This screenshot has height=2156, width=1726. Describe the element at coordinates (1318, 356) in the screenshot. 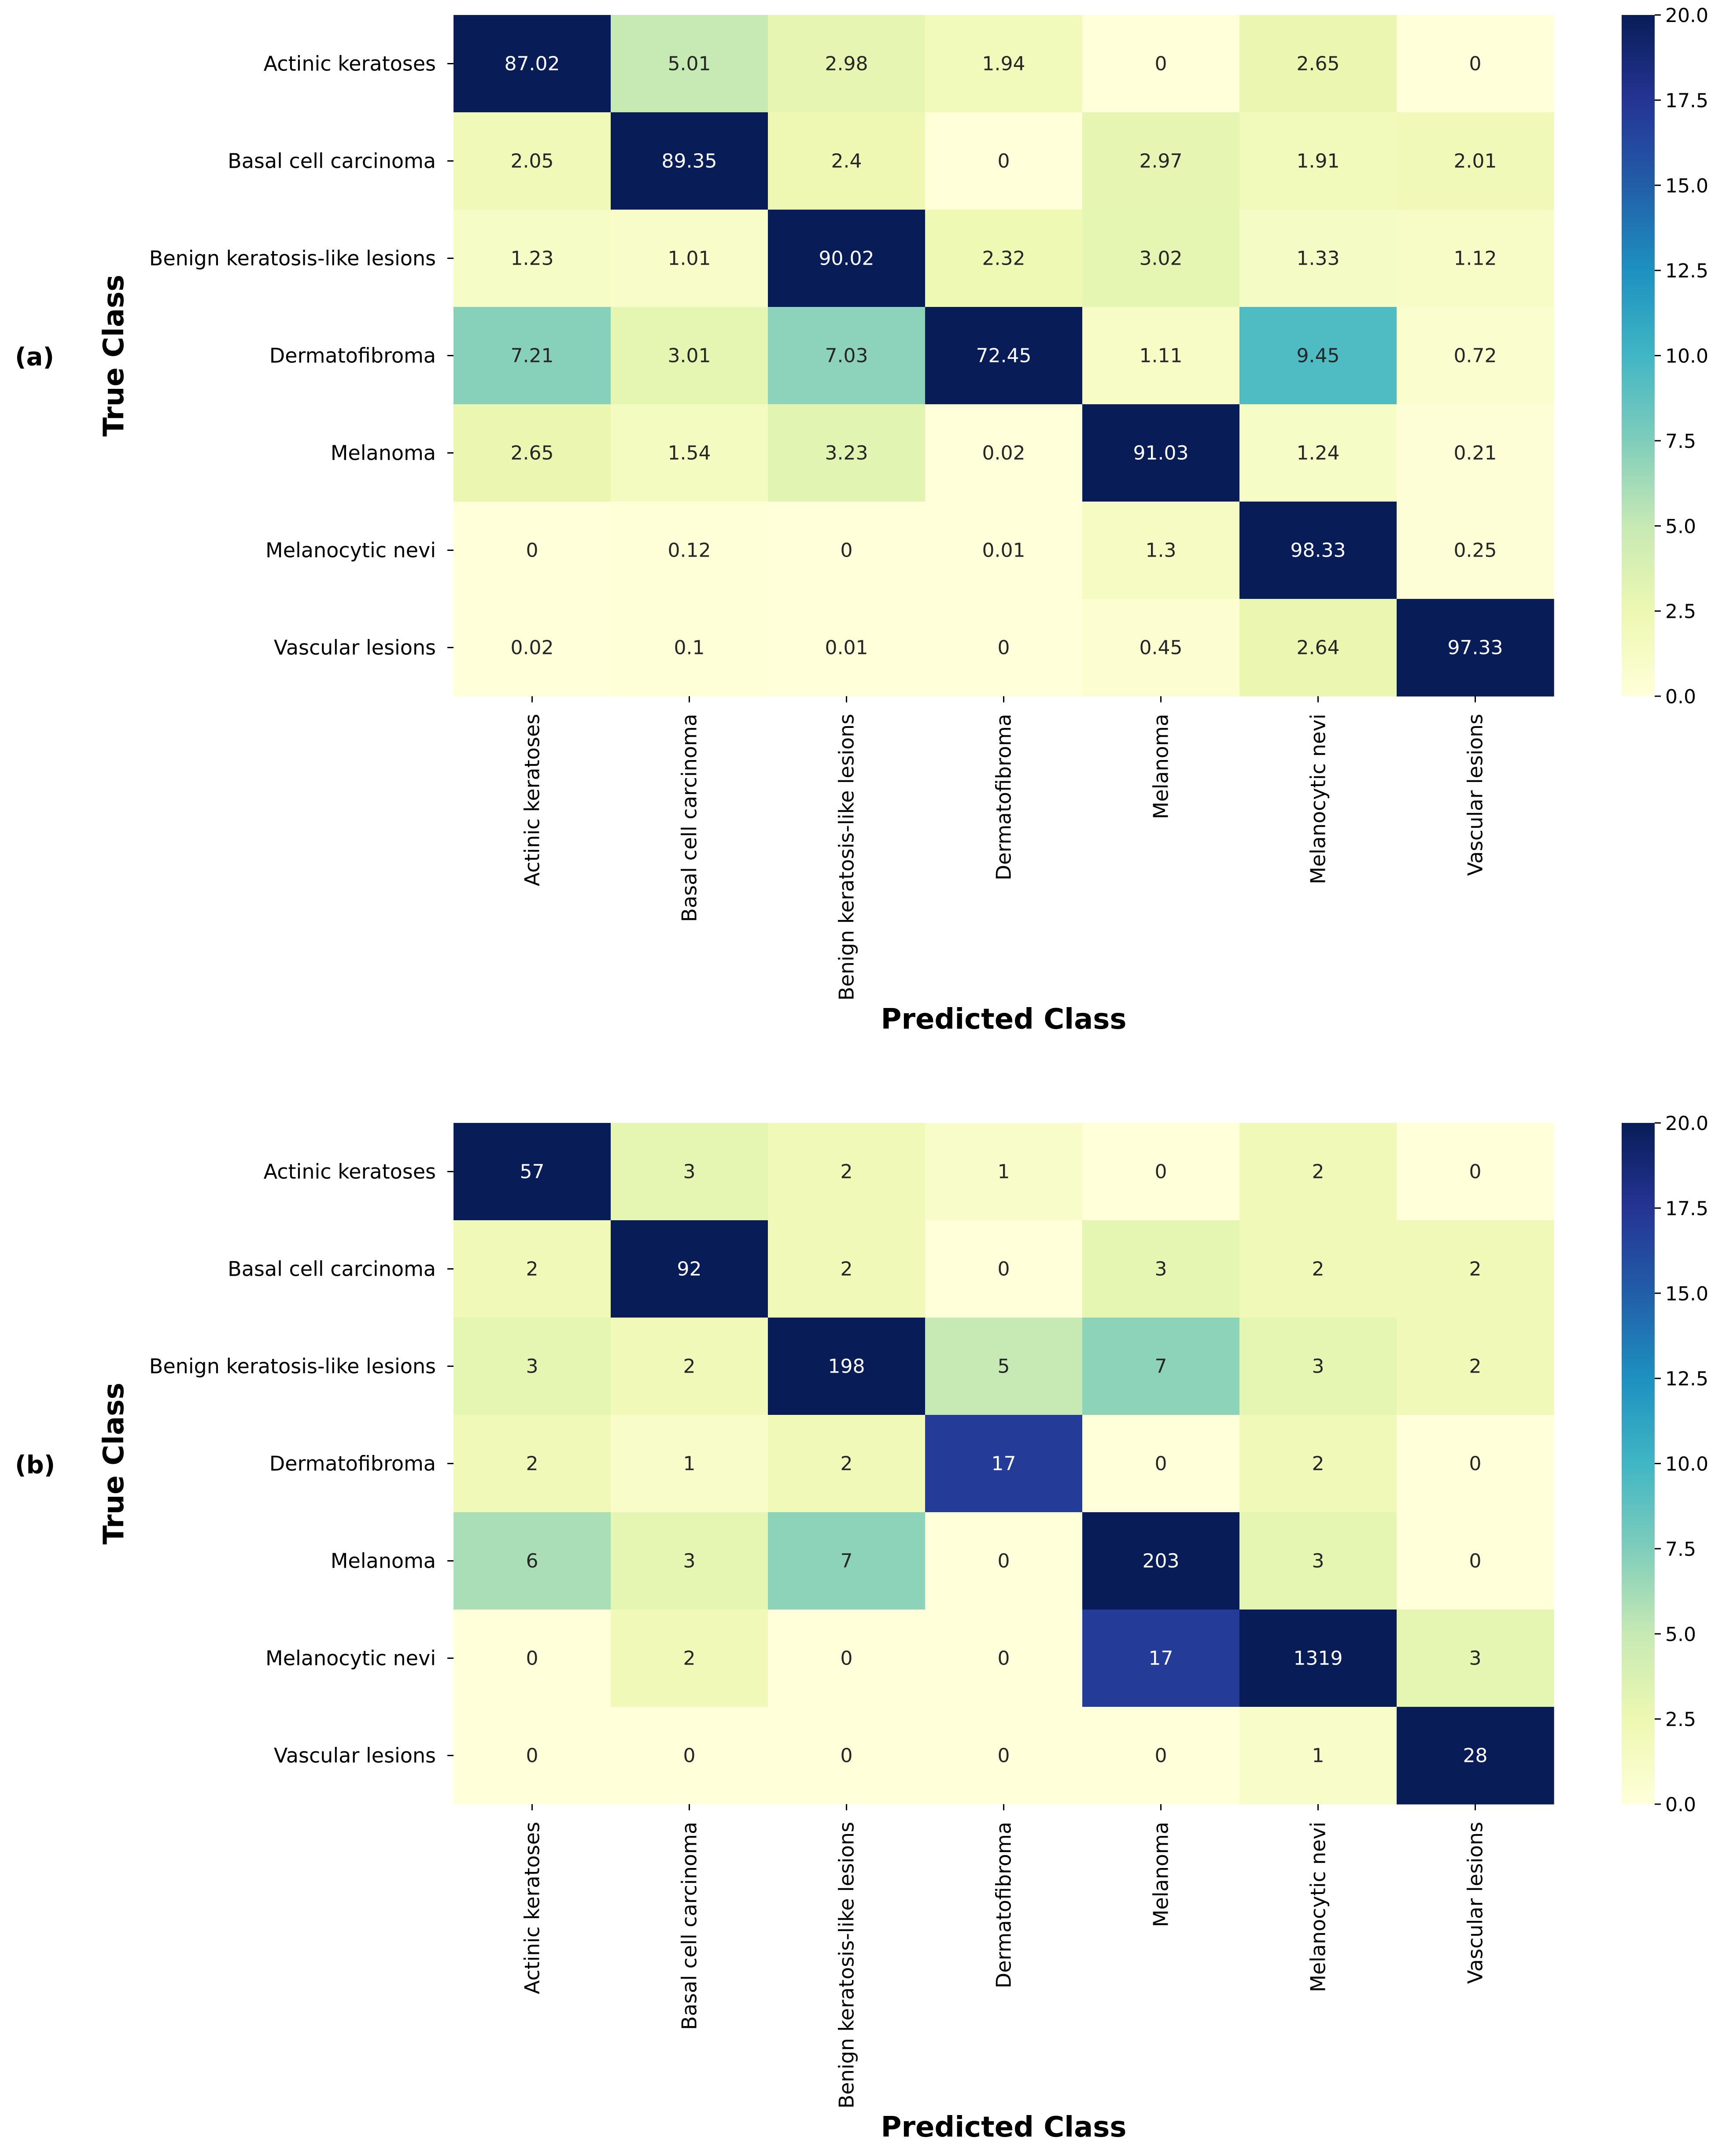

I see `cell-value-label: 9.45` at that location.